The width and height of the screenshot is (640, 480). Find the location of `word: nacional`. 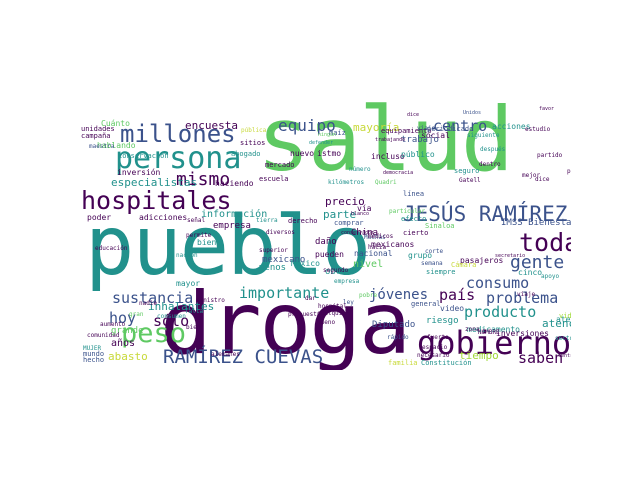

word: nacional is located at coordinates (373, 253).